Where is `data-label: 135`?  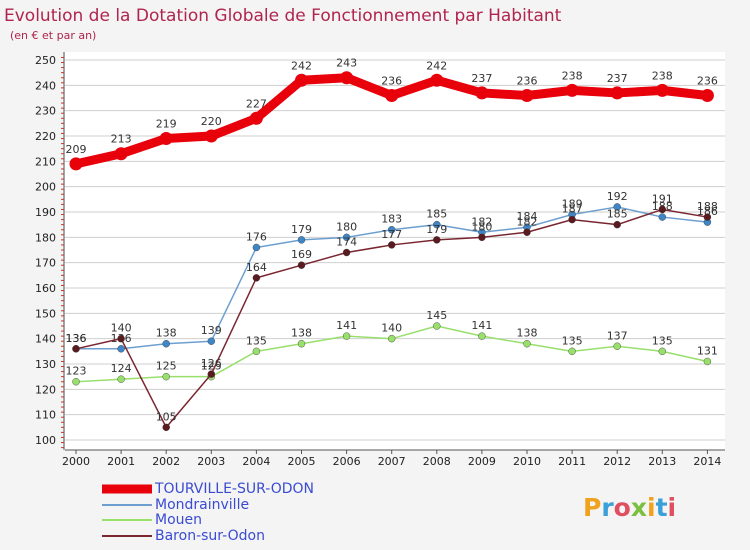 data-label: 135 is located at coordinates (256, 340).